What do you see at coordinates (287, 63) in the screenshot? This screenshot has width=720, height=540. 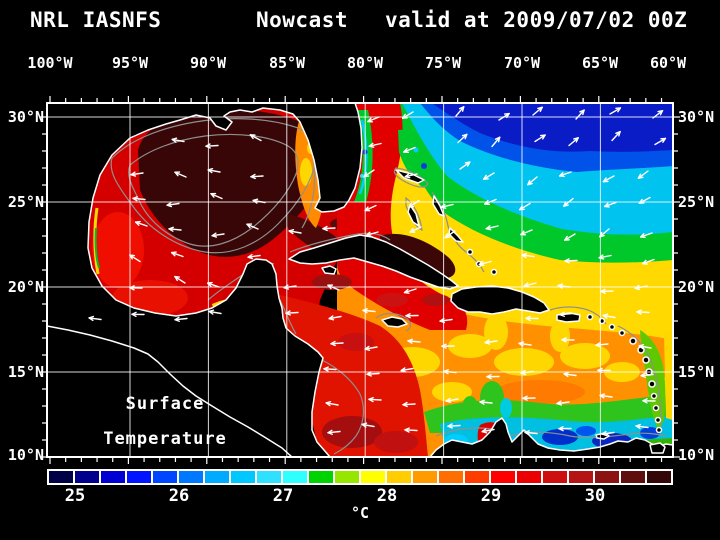 I see `lon-tick-label: 85°W` at bounding box center [287, 63].